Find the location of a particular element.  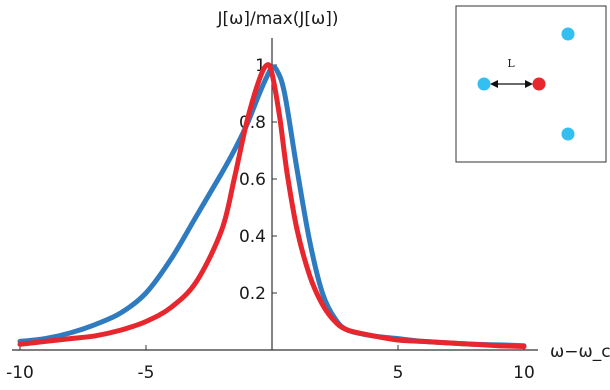

x-tick-label: -5 is located at coordinates (146, 373).